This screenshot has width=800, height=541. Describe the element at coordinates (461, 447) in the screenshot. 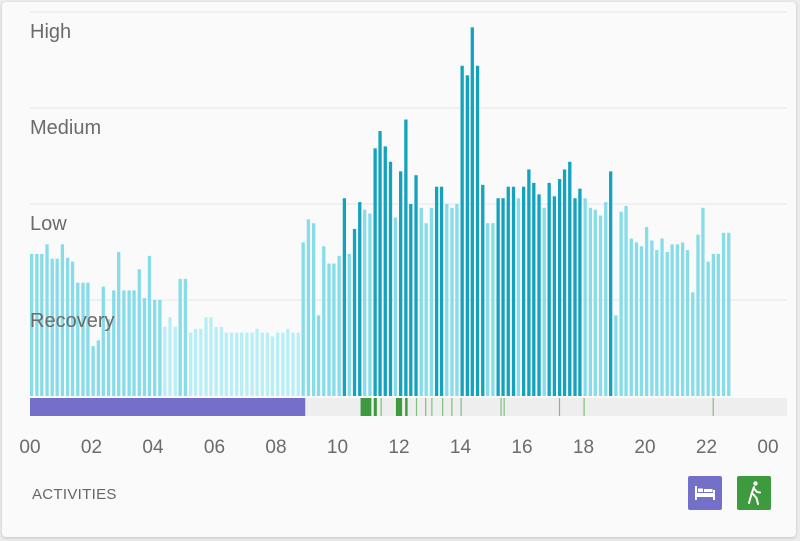

I see `x-tick-label: 14` at that location.